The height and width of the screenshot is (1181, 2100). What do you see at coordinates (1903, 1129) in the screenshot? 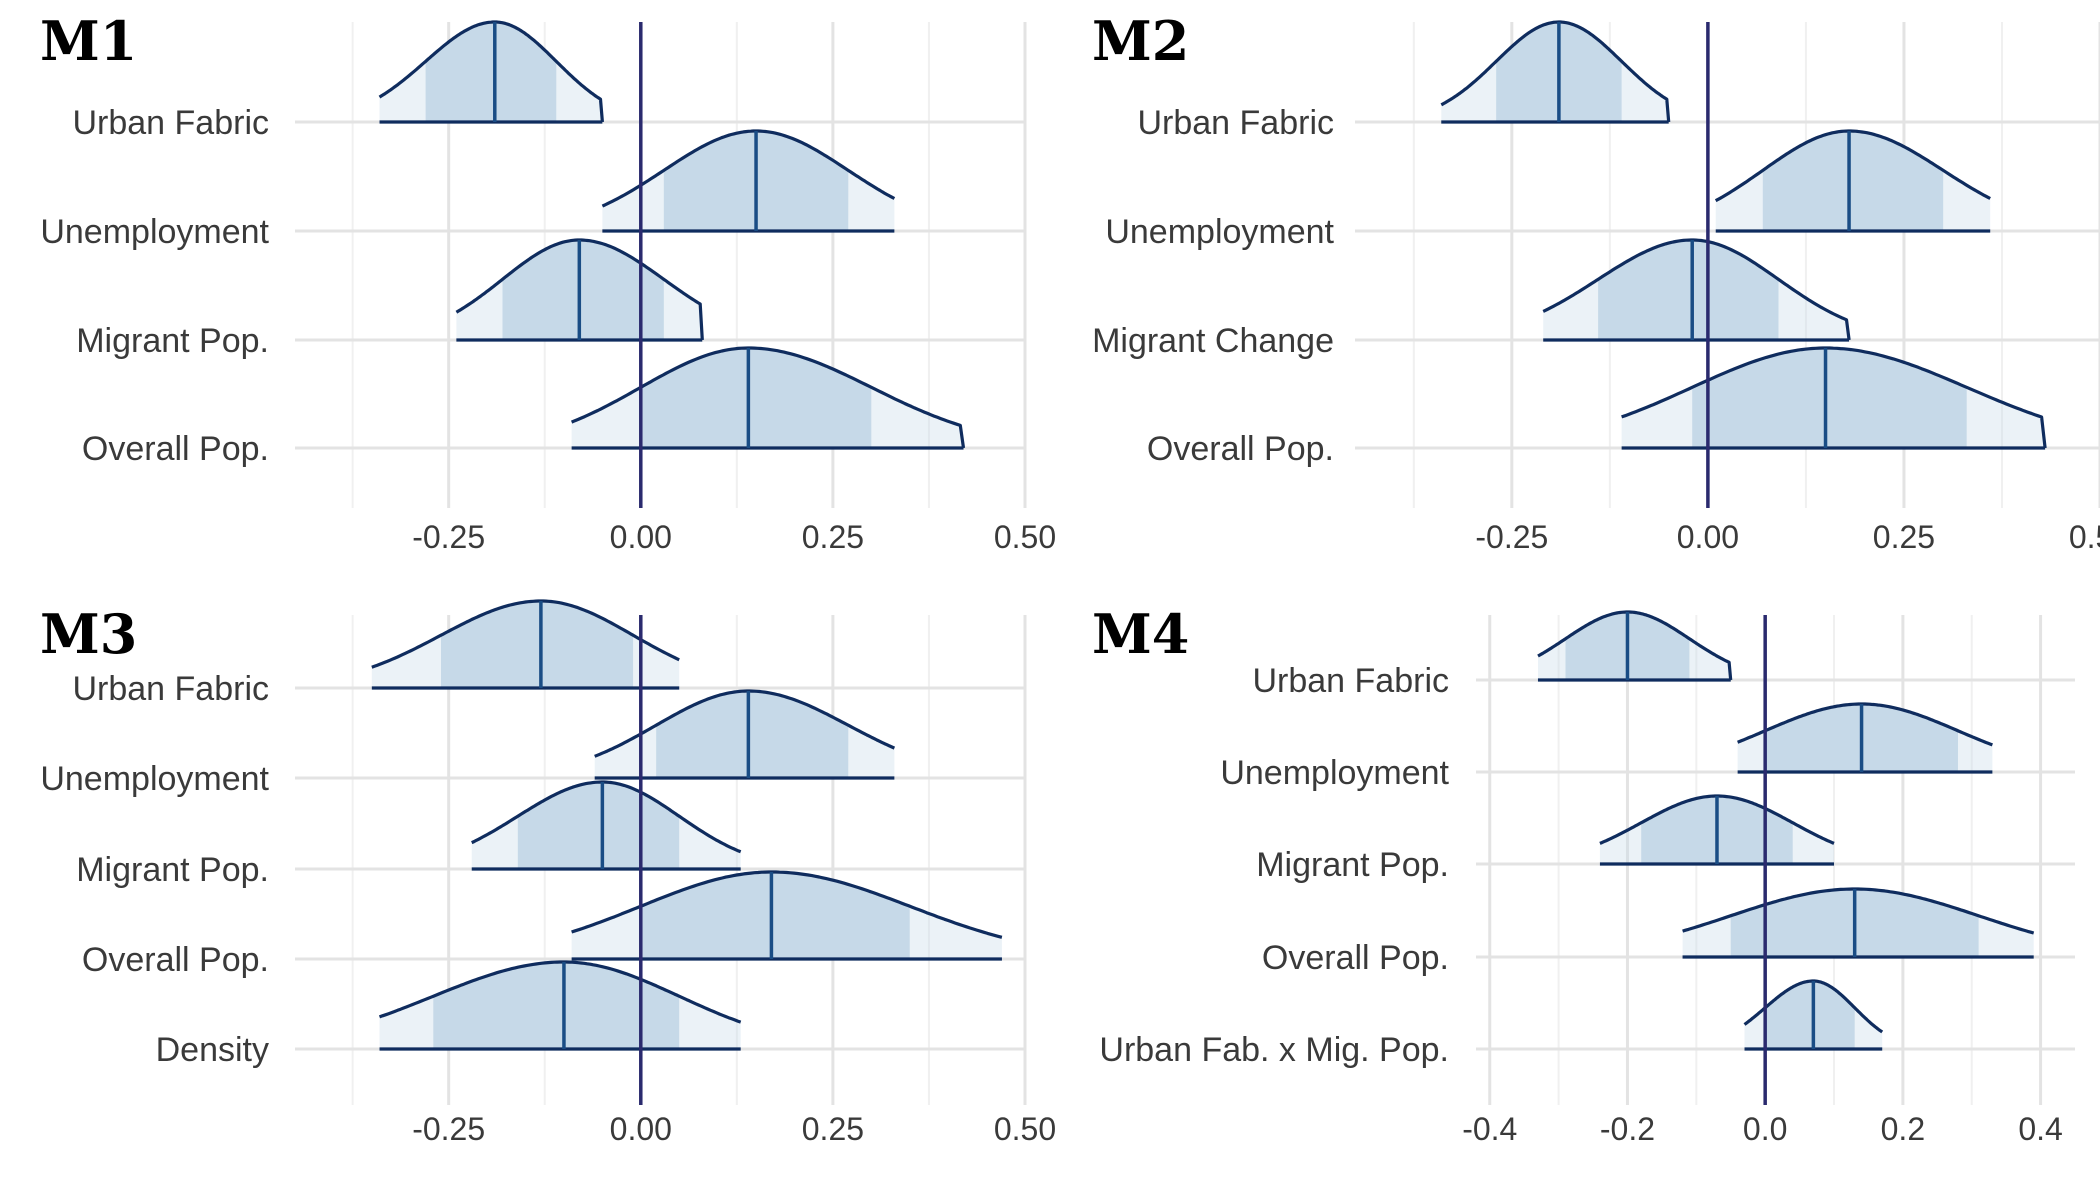
I see `x-tick-label: 0.2` at bounding box center [1903, 1129].